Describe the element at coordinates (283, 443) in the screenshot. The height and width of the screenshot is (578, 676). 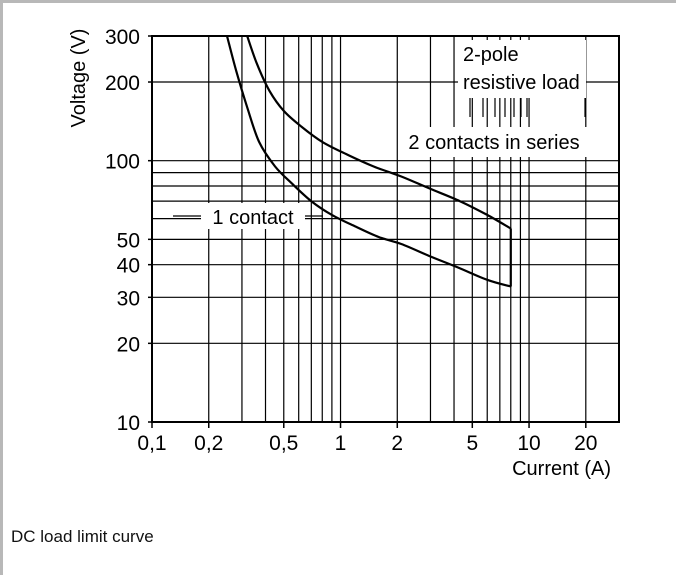
I see `x-tick-label: 0,5` at that location.